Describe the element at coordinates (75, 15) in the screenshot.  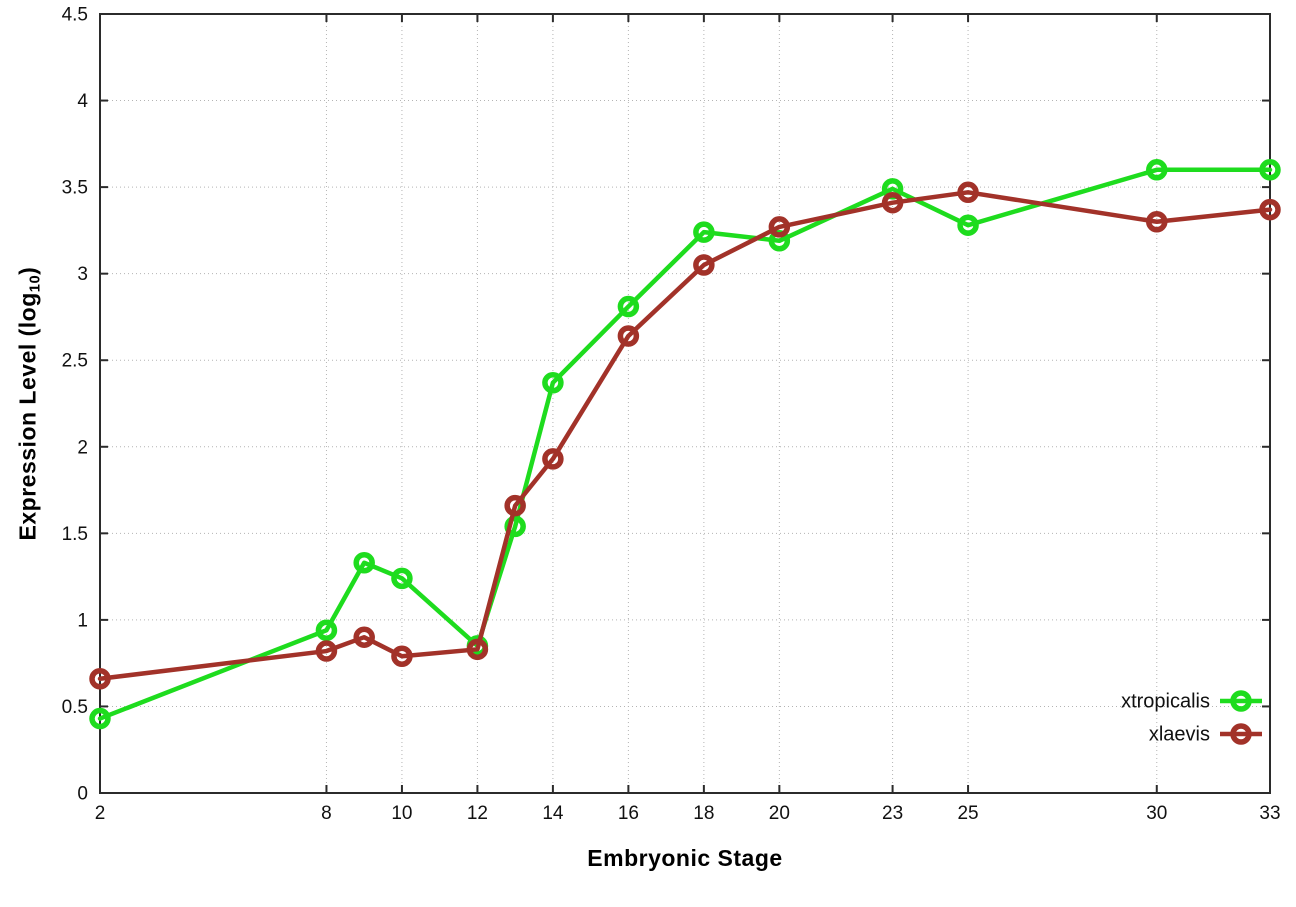
I see `y-tick-label: 4.5` at that location.